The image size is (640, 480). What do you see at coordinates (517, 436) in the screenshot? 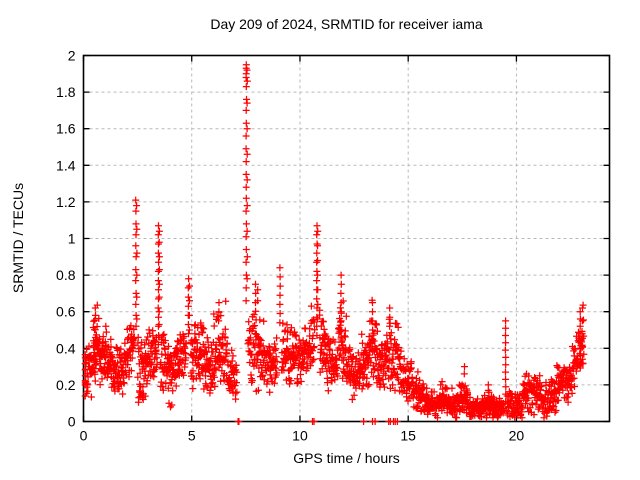
I see `x-tick-label: 20` at bounding box center [517, 436].